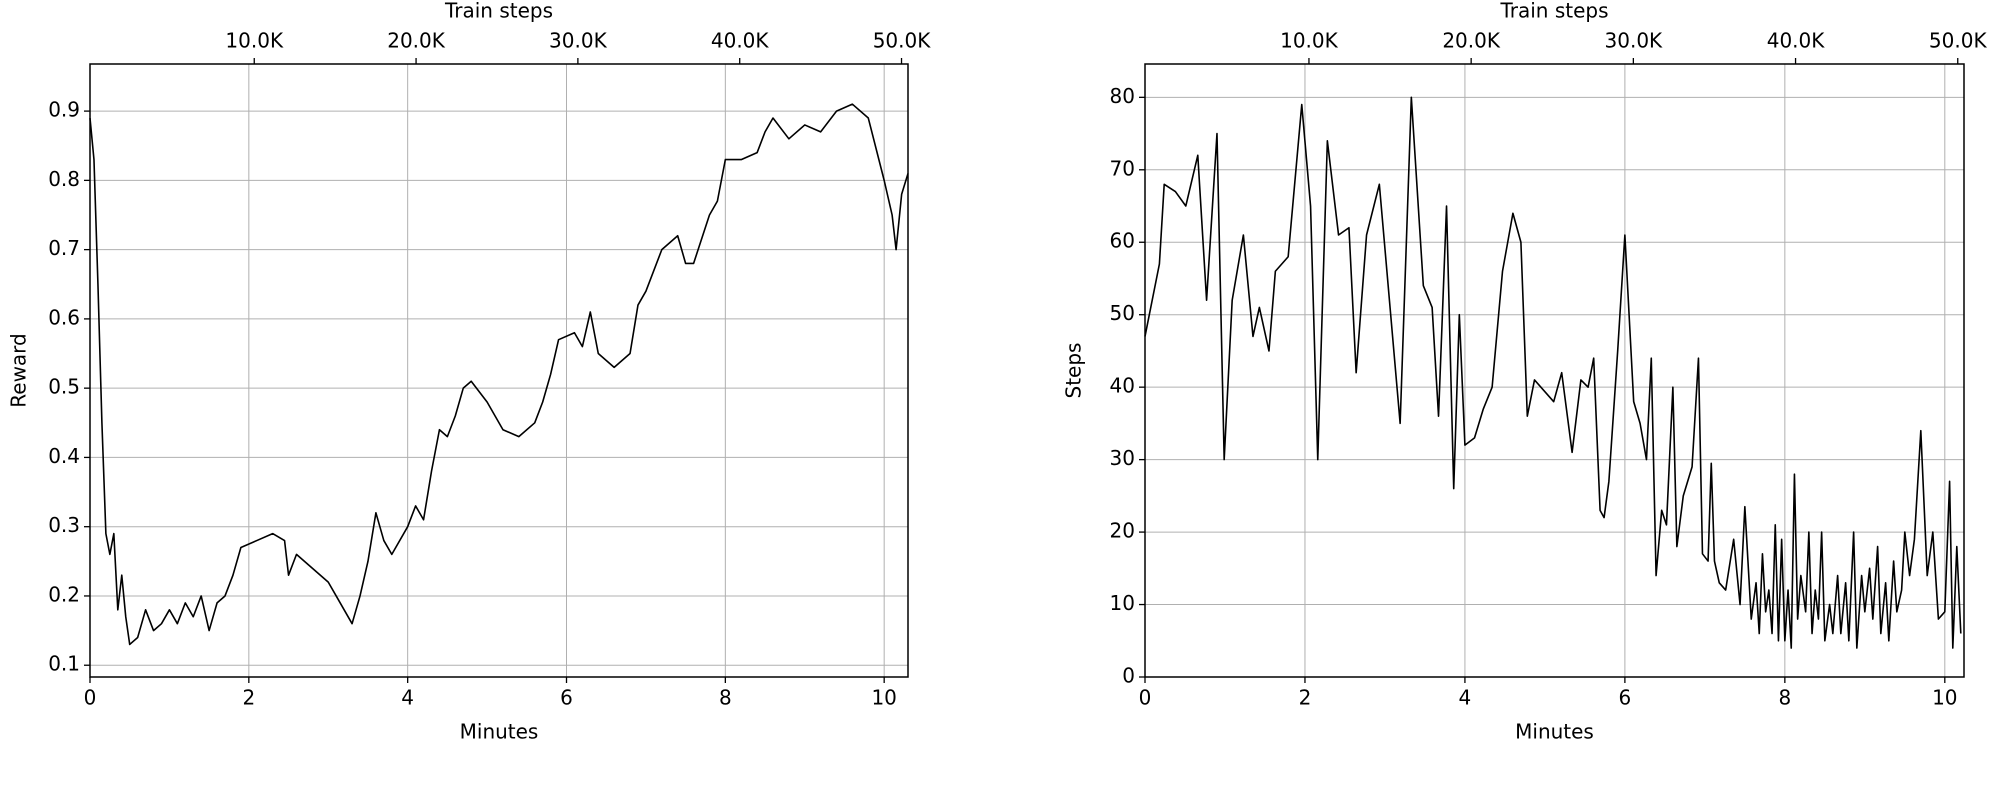 The height and width of the screenshot is (789, 2000). I want to click on y-tick-label: 70, so click(1122, 168).